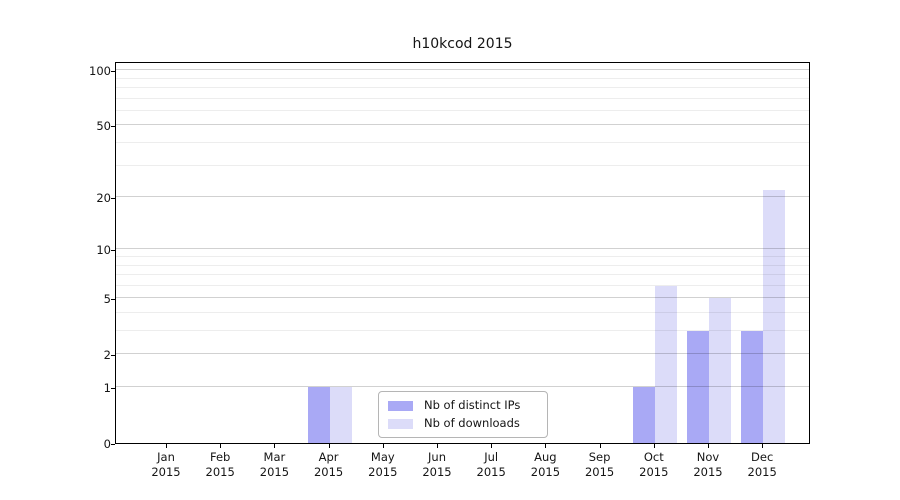 The height and width of the screenshot is (500, 900). Describe the element at coordinates (107, 355) in the screenshot. I see `y-tick-label-2: 2` at that location.